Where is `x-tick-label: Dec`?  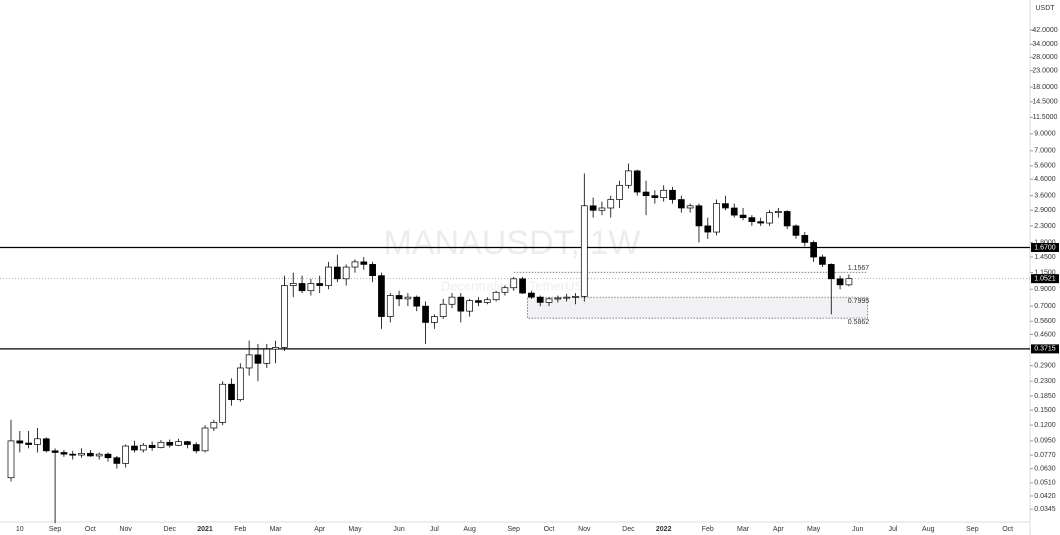 x-tick-label: Dec is located at coordinates (170, 529).